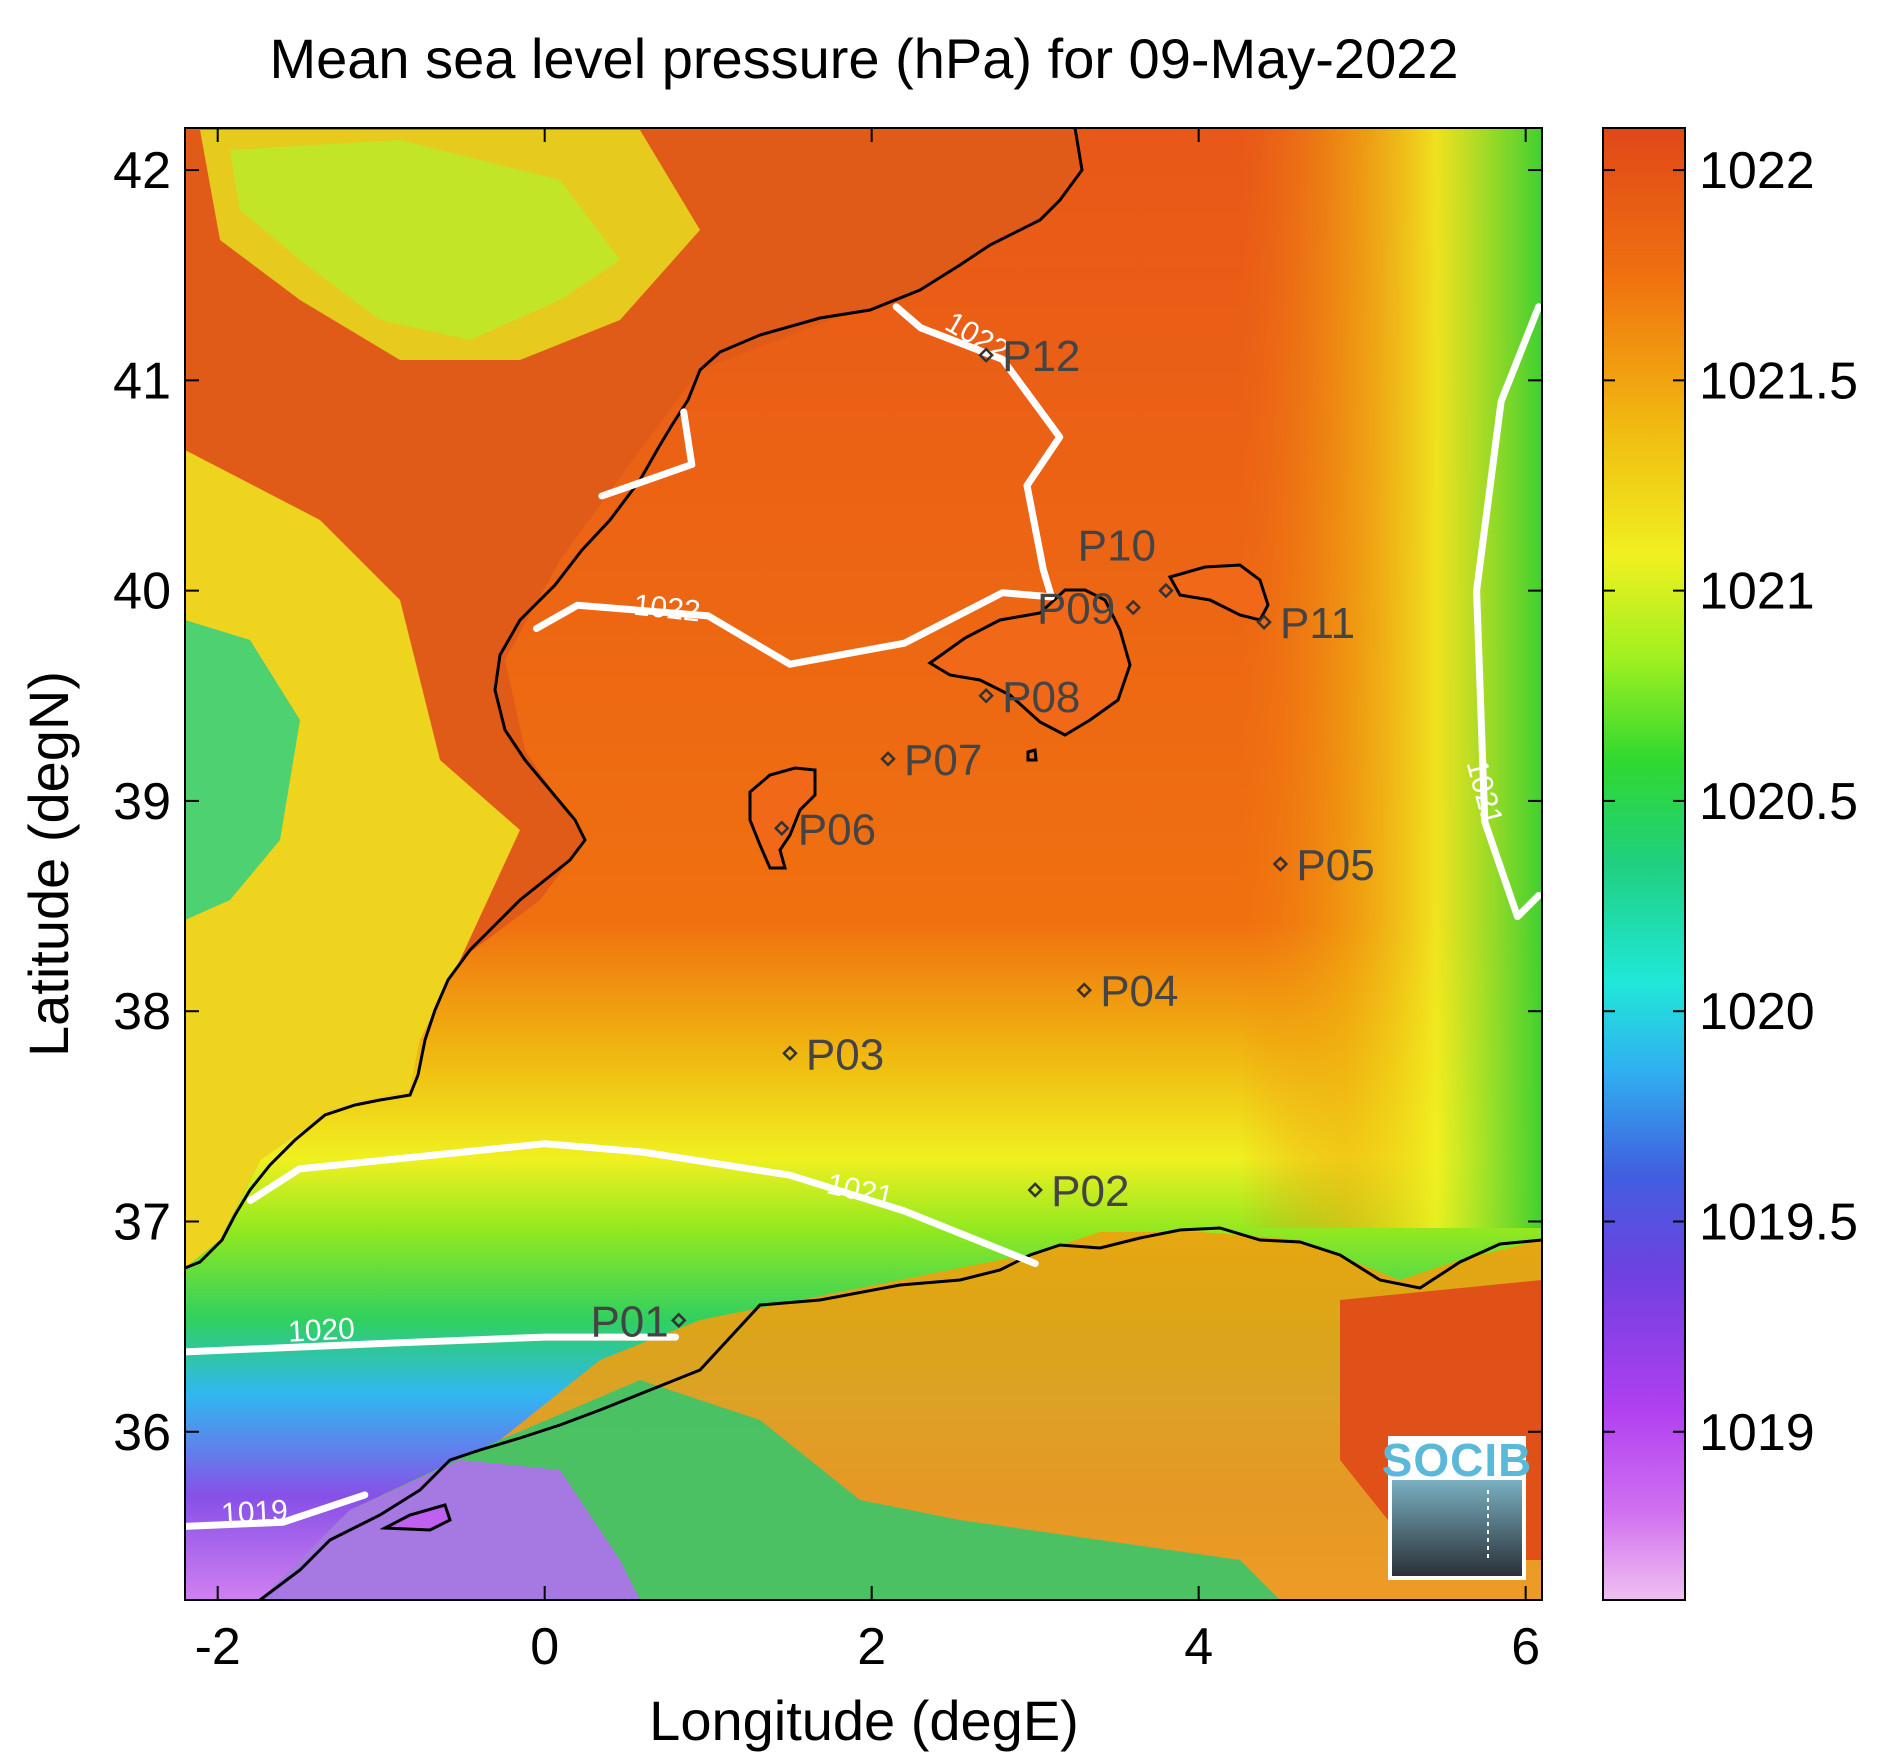  I want to click on colorbar-gradient, so click(1644, 864).